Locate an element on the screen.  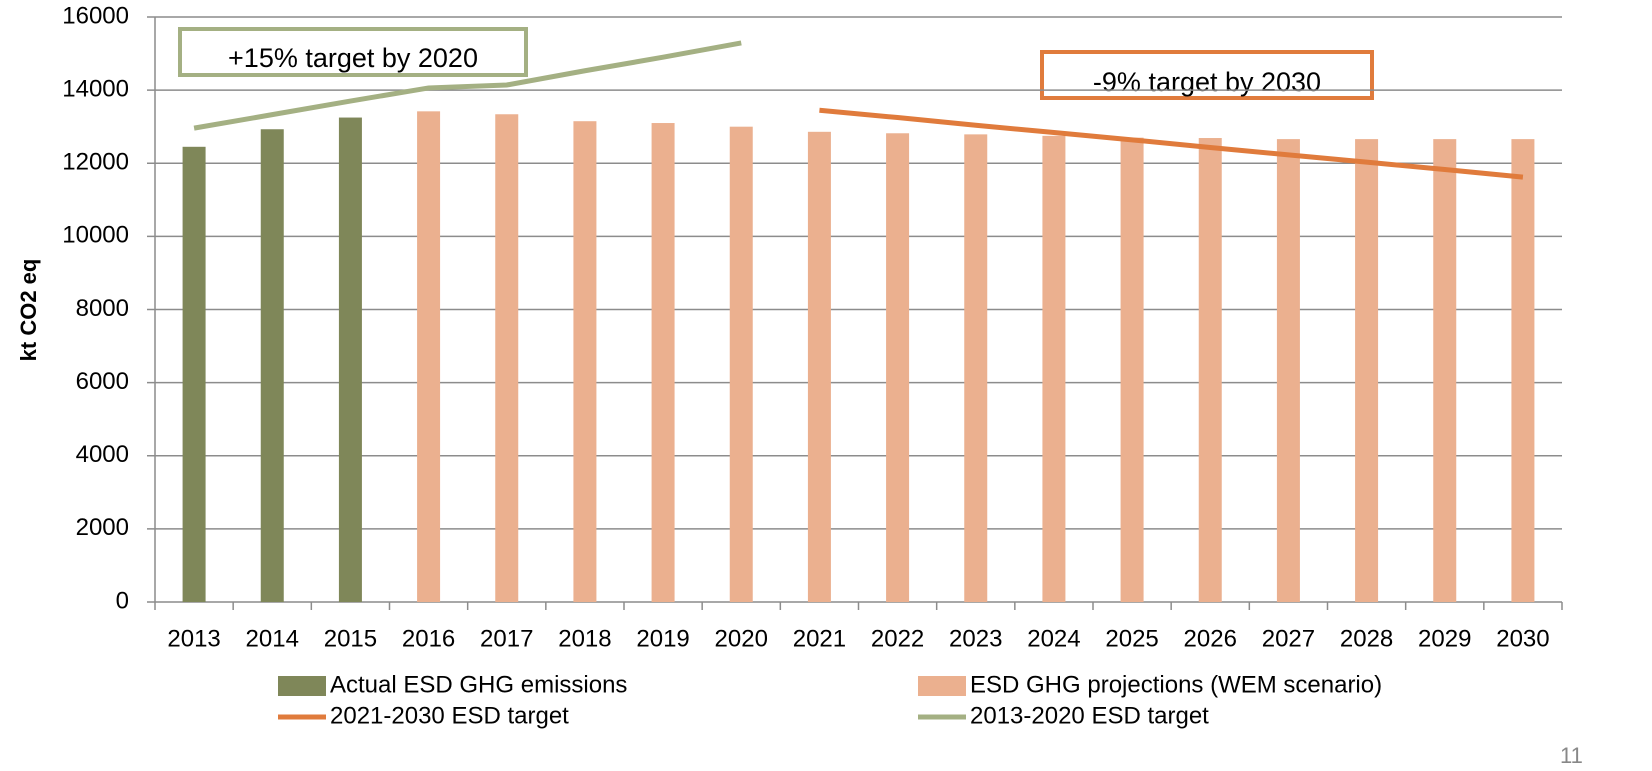
x-tick-label: 2017 is located at coordinates (506, 638).